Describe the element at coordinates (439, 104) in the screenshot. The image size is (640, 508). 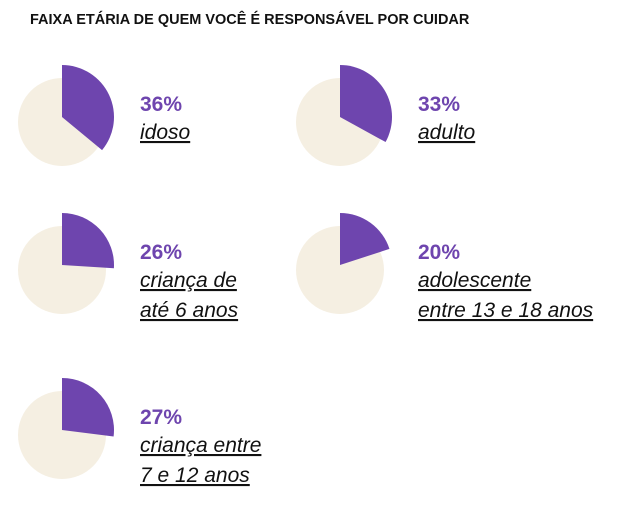
I see `value-label: 33%` at that location.